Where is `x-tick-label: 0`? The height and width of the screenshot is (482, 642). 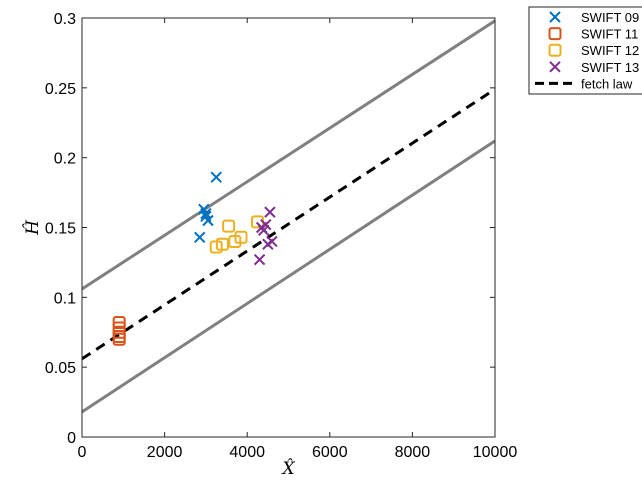 x-tick-label: 0 is located at coordinates (82, 452).